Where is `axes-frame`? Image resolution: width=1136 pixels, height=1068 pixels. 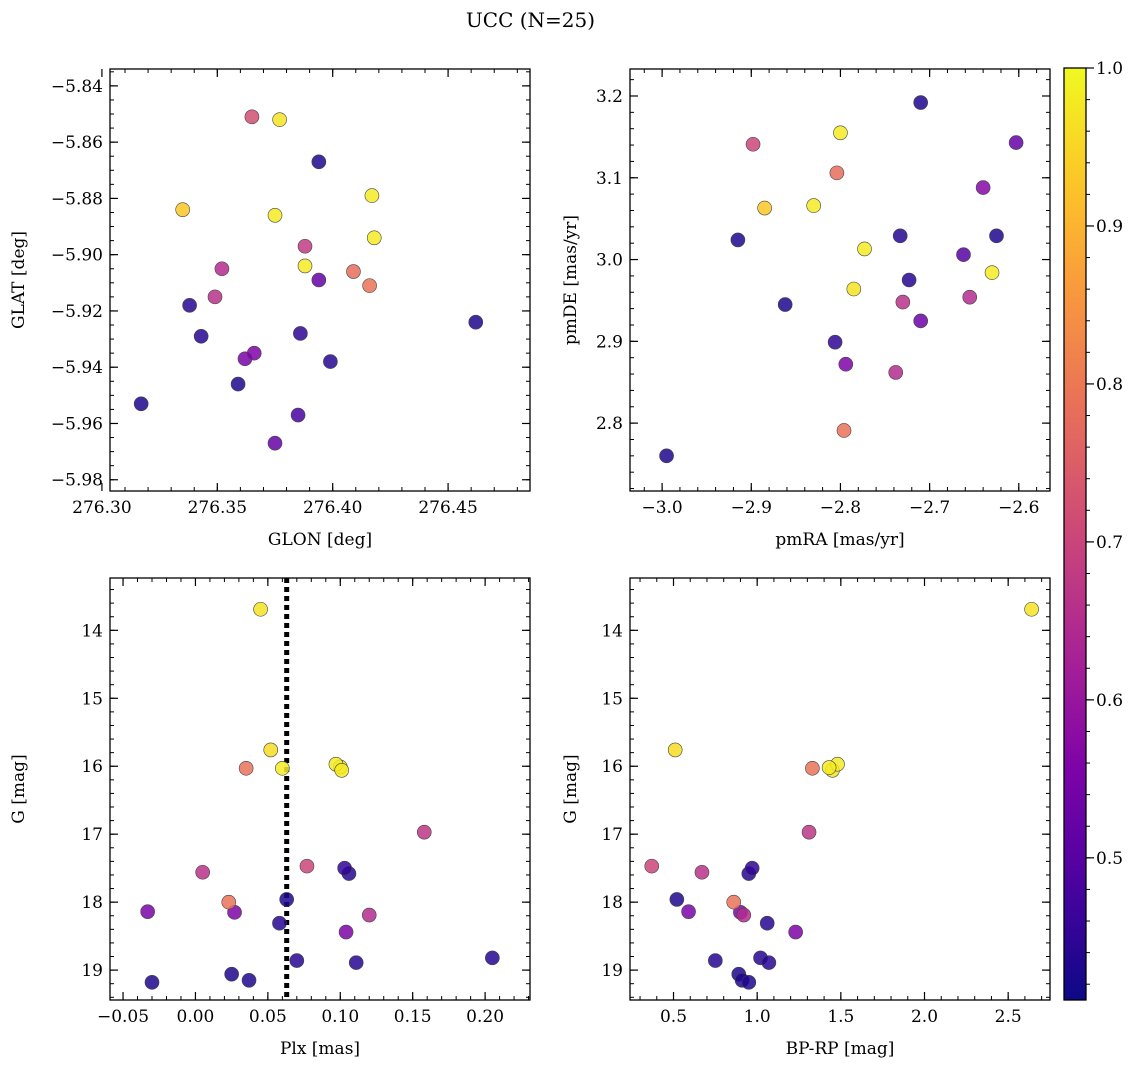 axes-frame is located at coordinates (840, 789).